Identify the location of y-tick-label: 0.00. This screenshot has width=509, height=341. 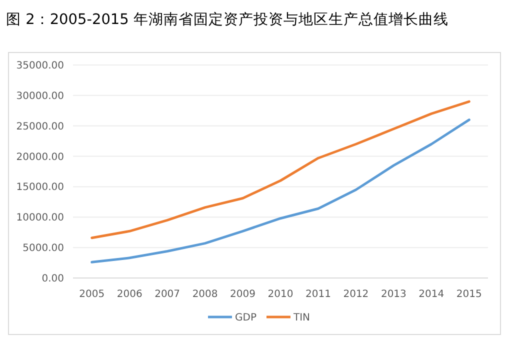
(53, 279).